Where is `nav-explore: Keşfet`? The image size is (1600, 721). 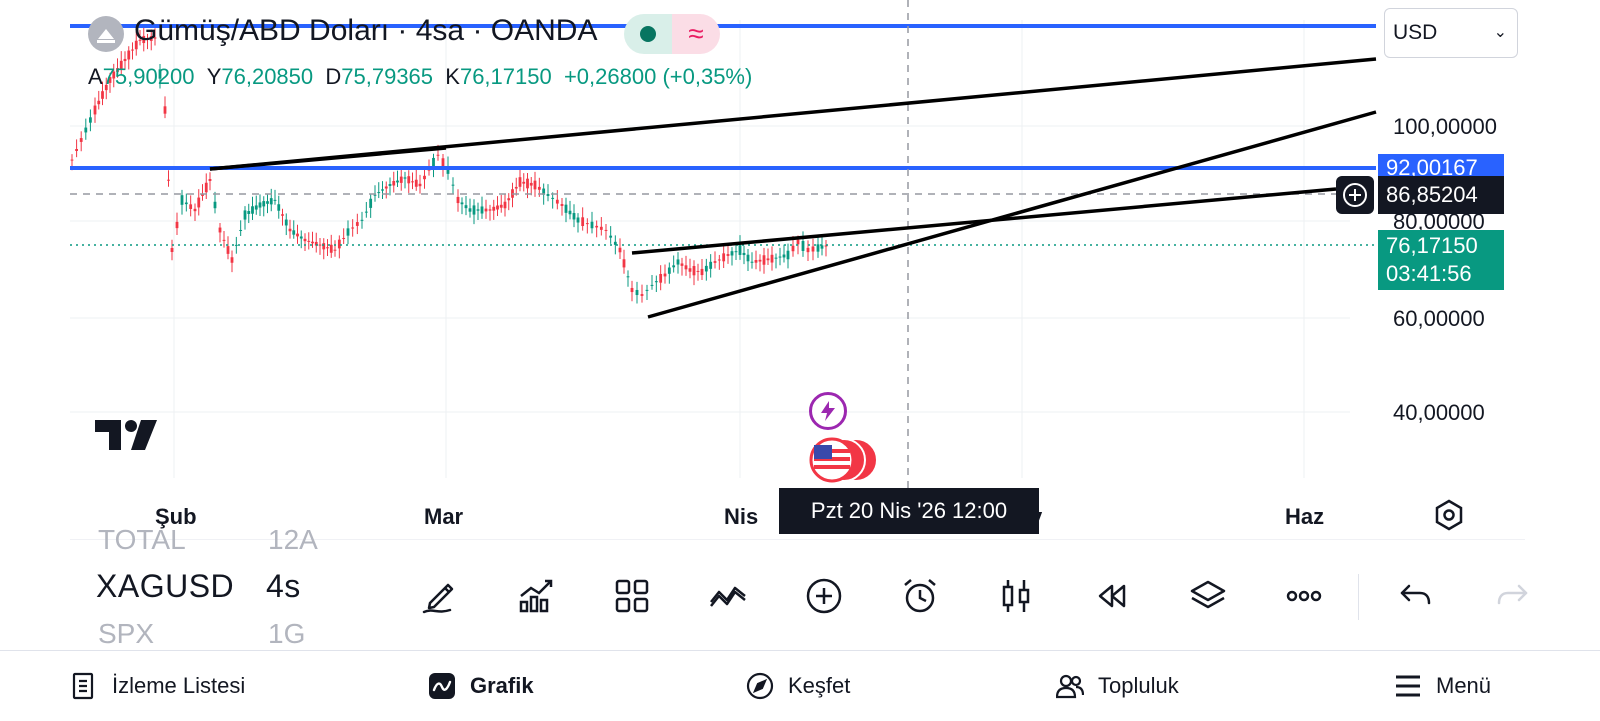 nav-explore: Keşfet is located at coordinates (798, 686).